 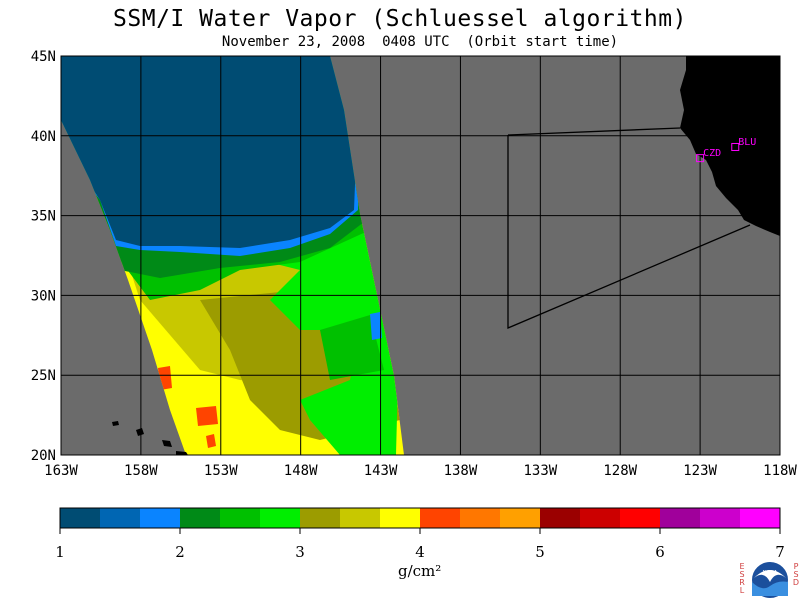 What do you see at coordinates (620, 471) in the screenshot?
I see `longitude-label: 128W` at bounding box center [620, 471].